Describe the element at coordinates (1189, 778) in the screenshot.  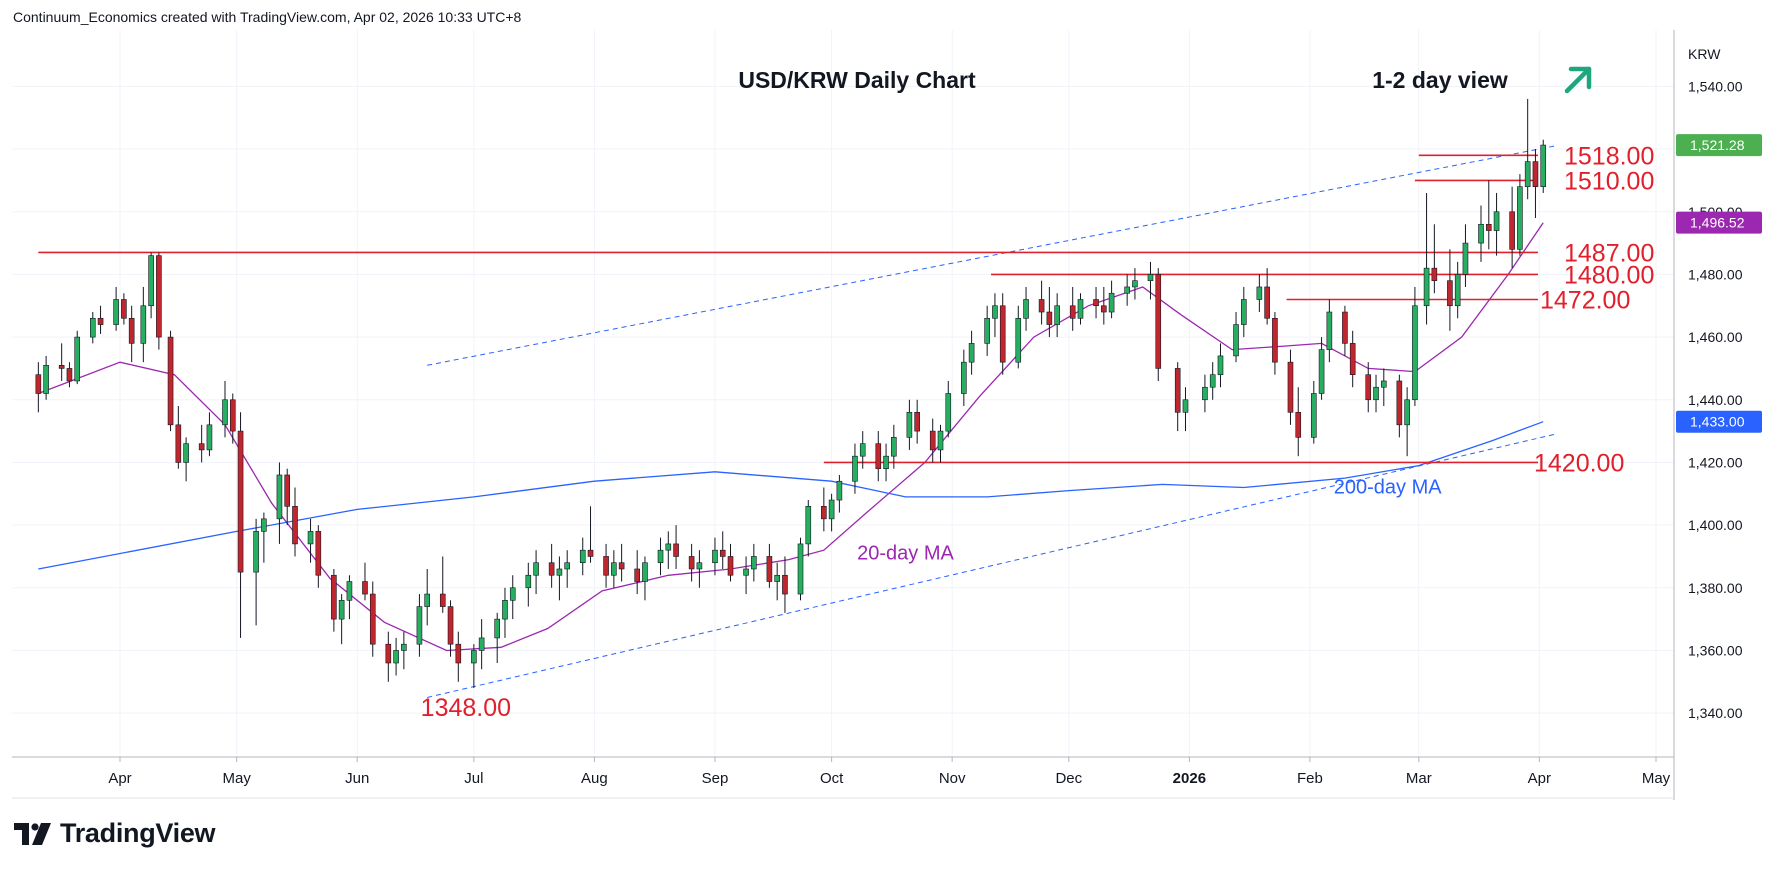
I see `x-tick-label: 2026` at that location.